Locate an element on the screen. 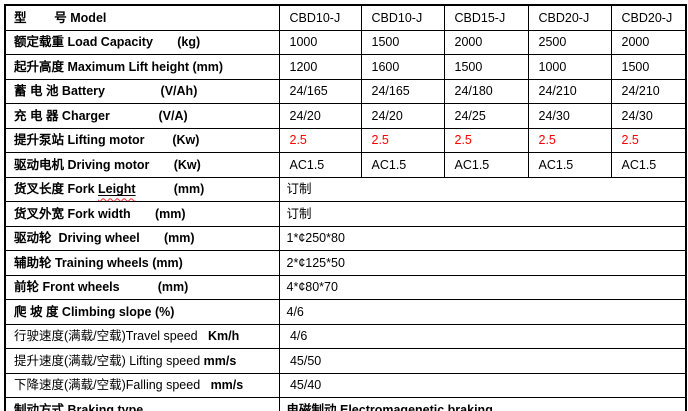 The image size is (688, 411). cell-lift-4: 1000 is located at coordinates (569, 67).